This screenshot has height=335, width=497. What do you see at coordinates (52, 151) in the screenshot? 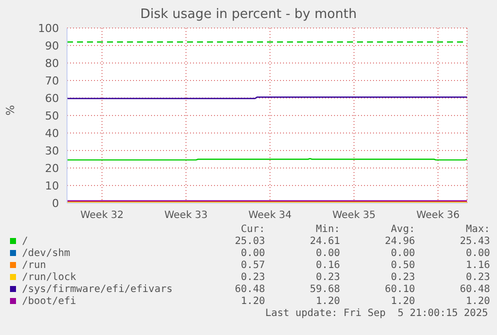
I see `y-tick-label: 30` at bounding box center [52, 151].